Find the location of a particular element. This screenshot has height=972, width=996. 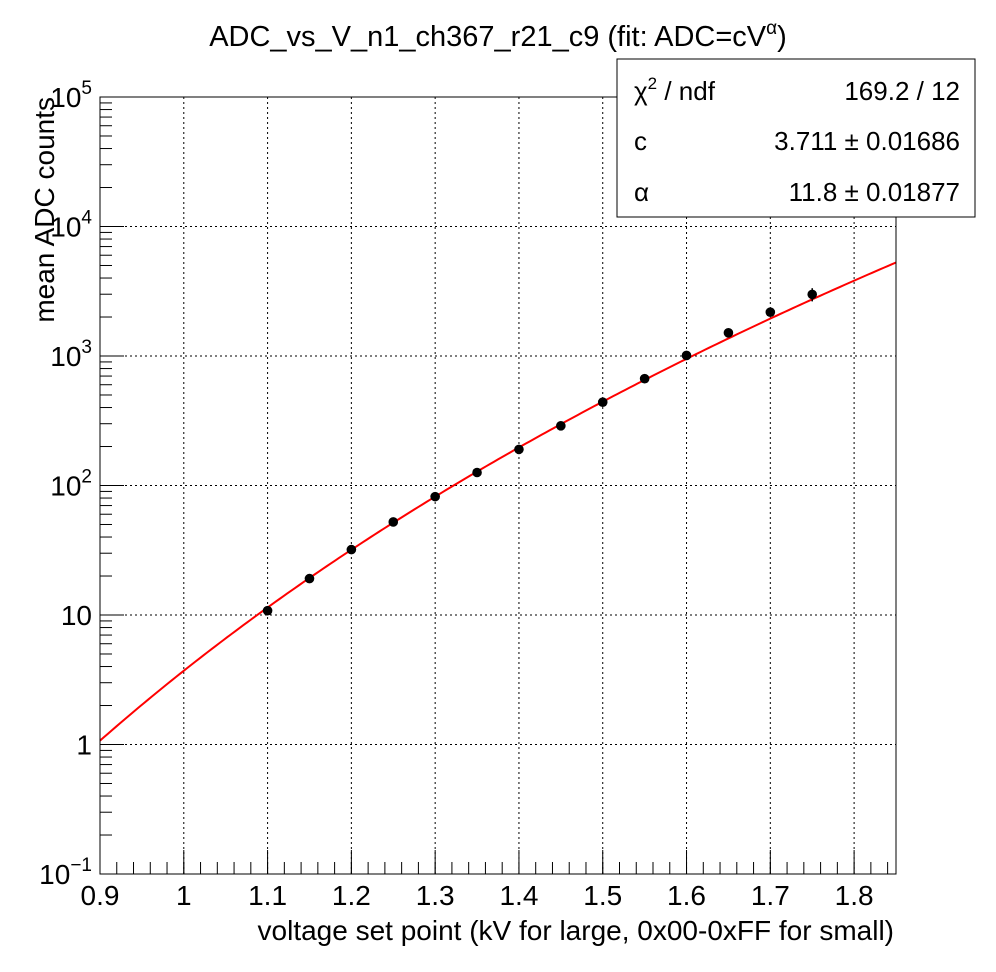

y-tick-labels: 10⁻¹ 1 10 10² 10³ 10⁴ 10⁵ is located at coordinates (65, 484).